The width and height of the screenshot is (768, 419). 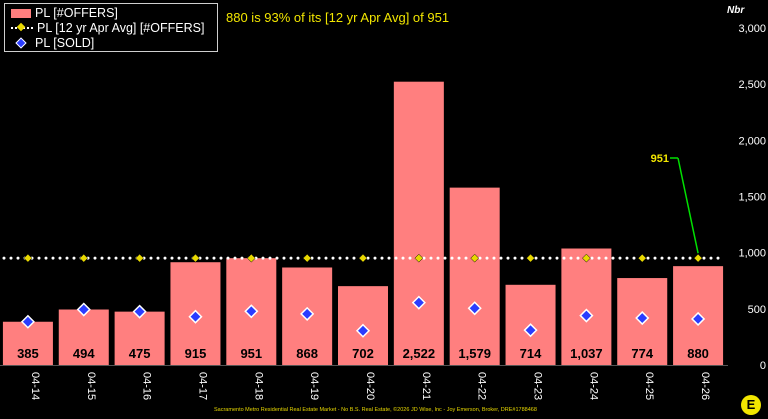 What do you see at coordinates (258, 386) in the screenshot?
I see `x-tick-04-18: 04-18` at bounding box center [258, 386].